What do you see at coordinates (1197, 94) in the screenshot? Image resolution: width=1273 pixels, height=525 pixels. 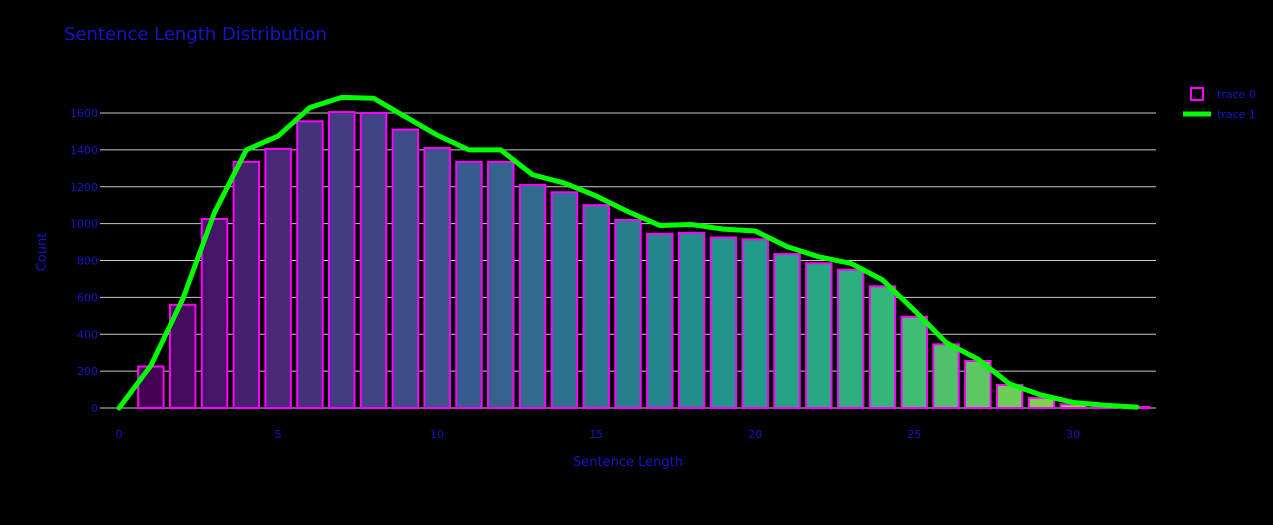 I see `legend-bar-swatch` at bounding box center [1197, 94].